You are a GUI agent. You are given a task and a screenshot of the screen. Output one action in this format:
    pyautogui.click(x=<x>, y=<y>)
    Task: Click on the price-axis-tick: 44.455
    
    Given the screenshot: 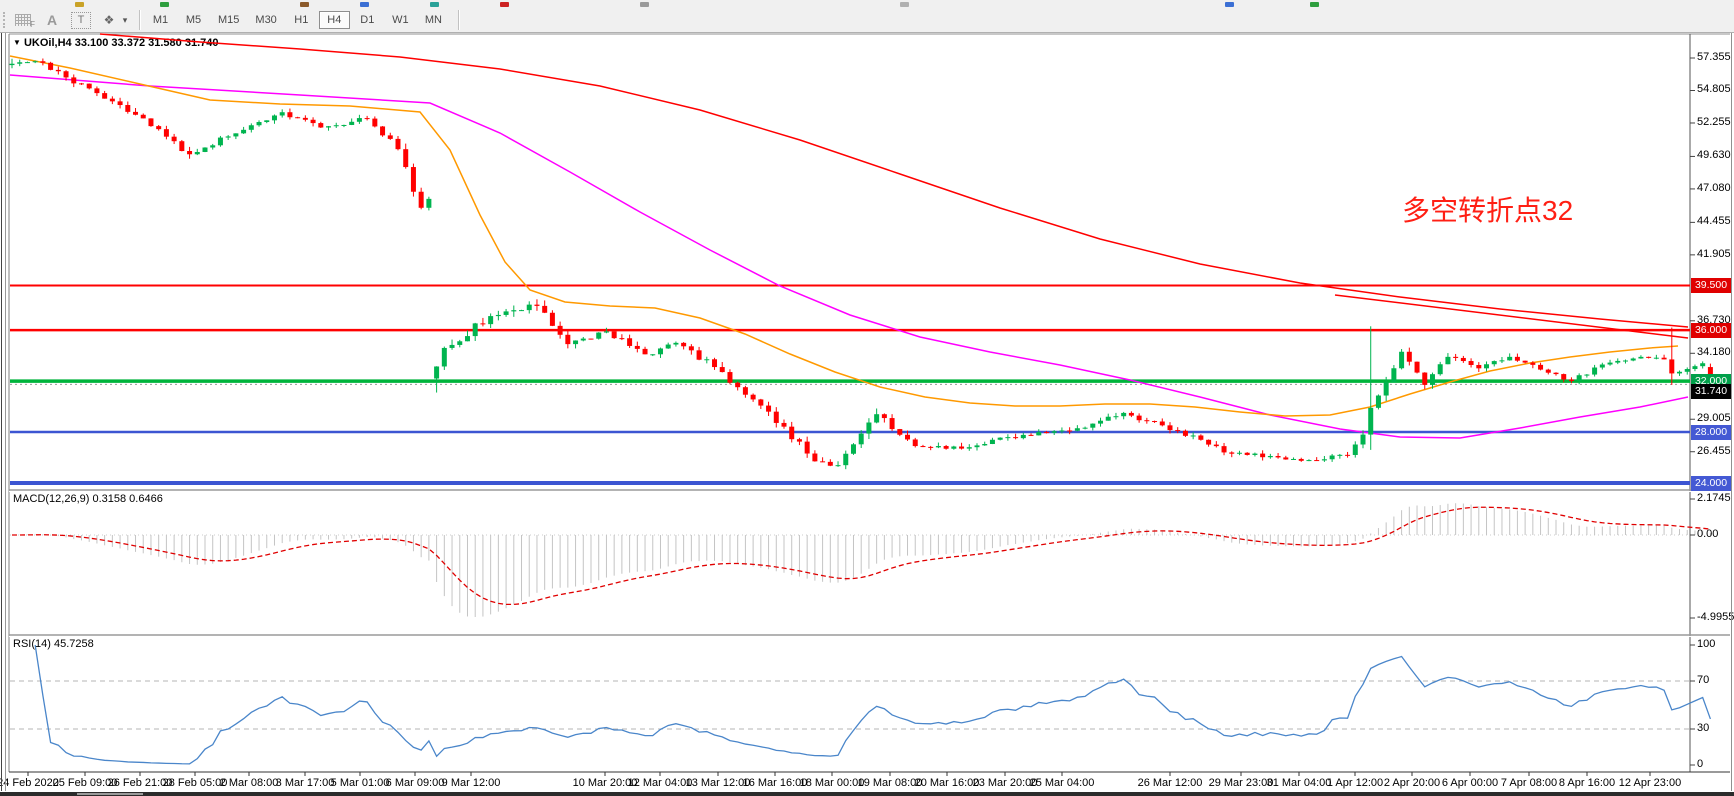 What is the action you would take?
    pyautogui.click(x=1714, y=221)
    